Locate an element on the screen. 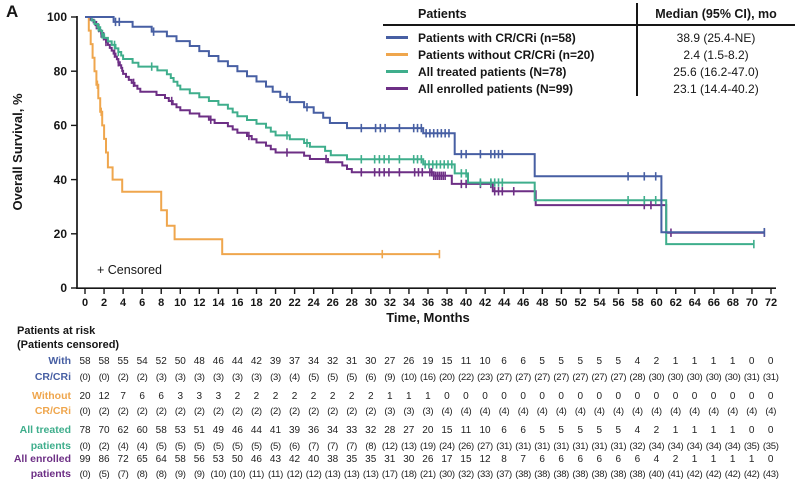  legend-col-patients: Patients is located at coordinates (442, 13).